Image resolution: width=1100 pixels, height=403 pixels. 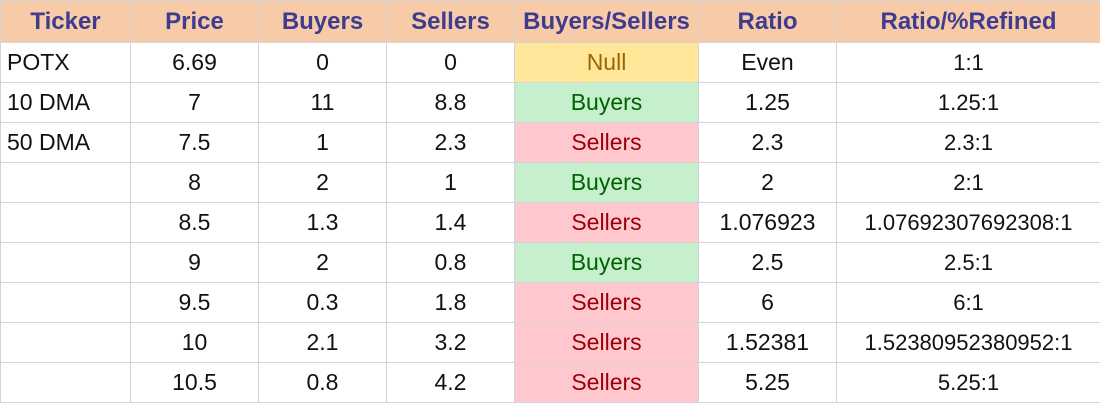 What do you see at coordinates (607, 63) in the screenshot?
I see `cell-buyers-sellers: Null` at bounding box center [607, 63].